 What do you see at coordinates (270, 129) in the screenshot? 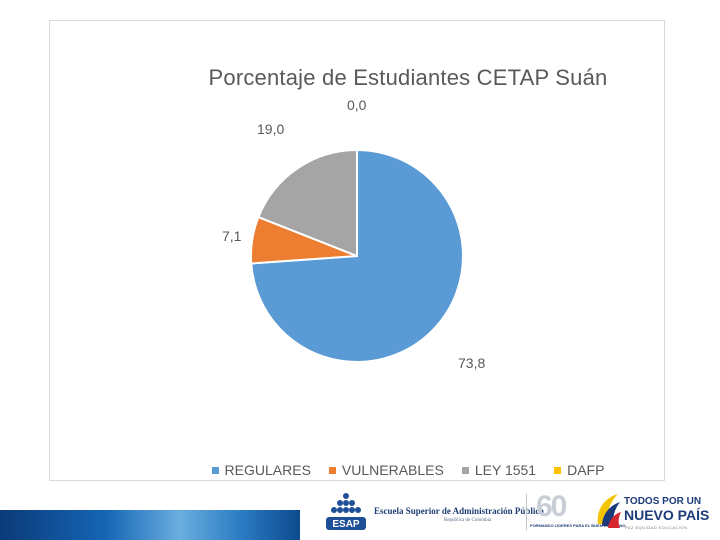
I see `data-label-ley-1551: 19,0` at bounding box center [270, 129].